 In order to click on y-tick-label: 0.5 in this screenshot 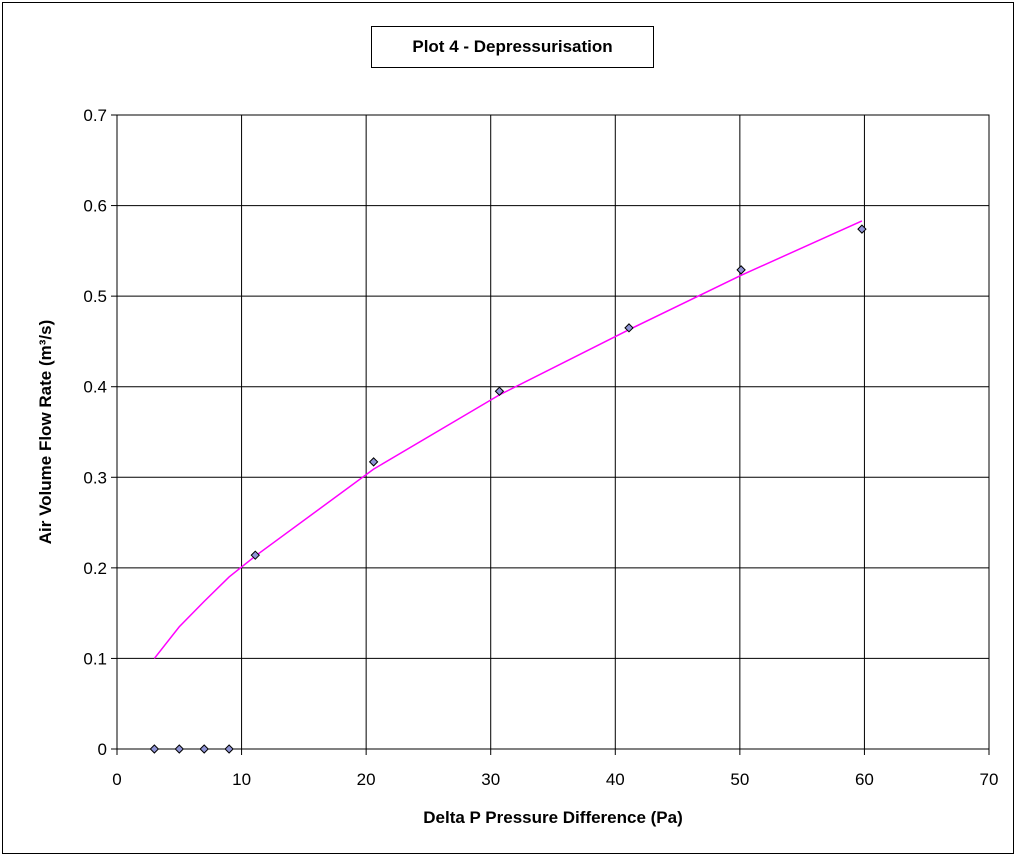, I will do `click(95, 296)`.